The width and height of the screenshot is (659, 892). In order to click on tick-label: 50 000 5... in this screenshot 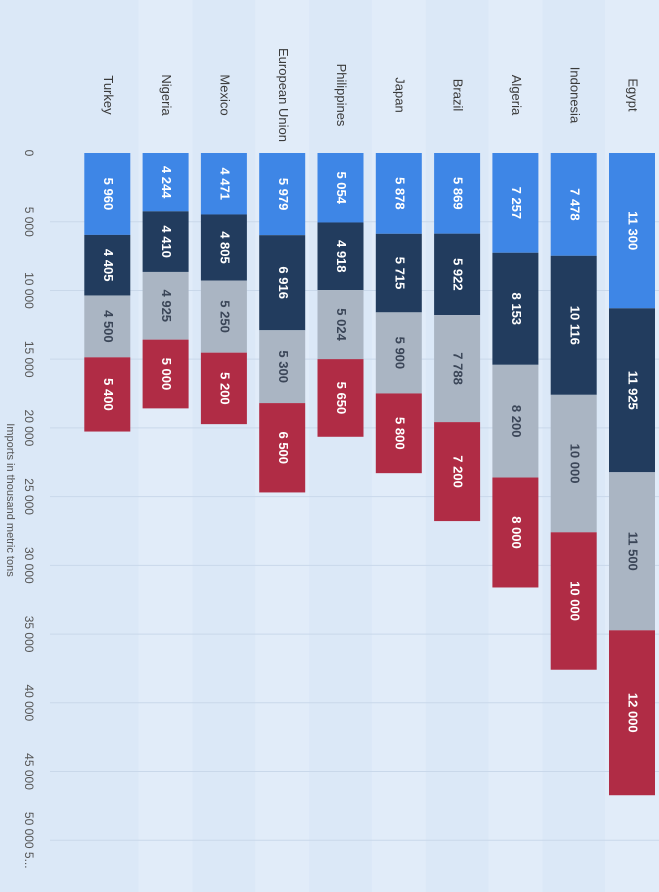, I will do `click(29, 840)`.